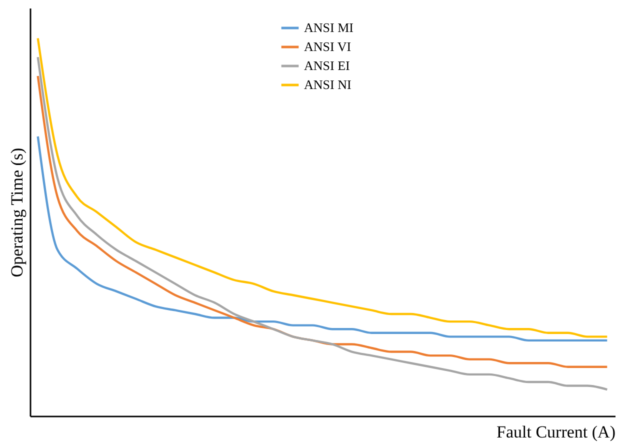 The width and height of the screenshot is (625, 446). I want to click on legend-label: ANSI NI, so click(328, 84).